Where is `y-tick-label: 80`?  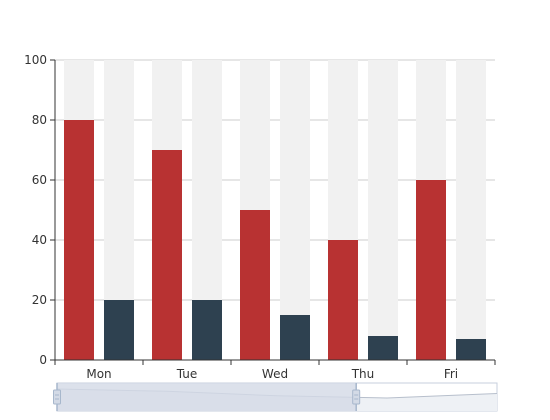
y-tick-label: 80 is located at coordinates (39, 120).